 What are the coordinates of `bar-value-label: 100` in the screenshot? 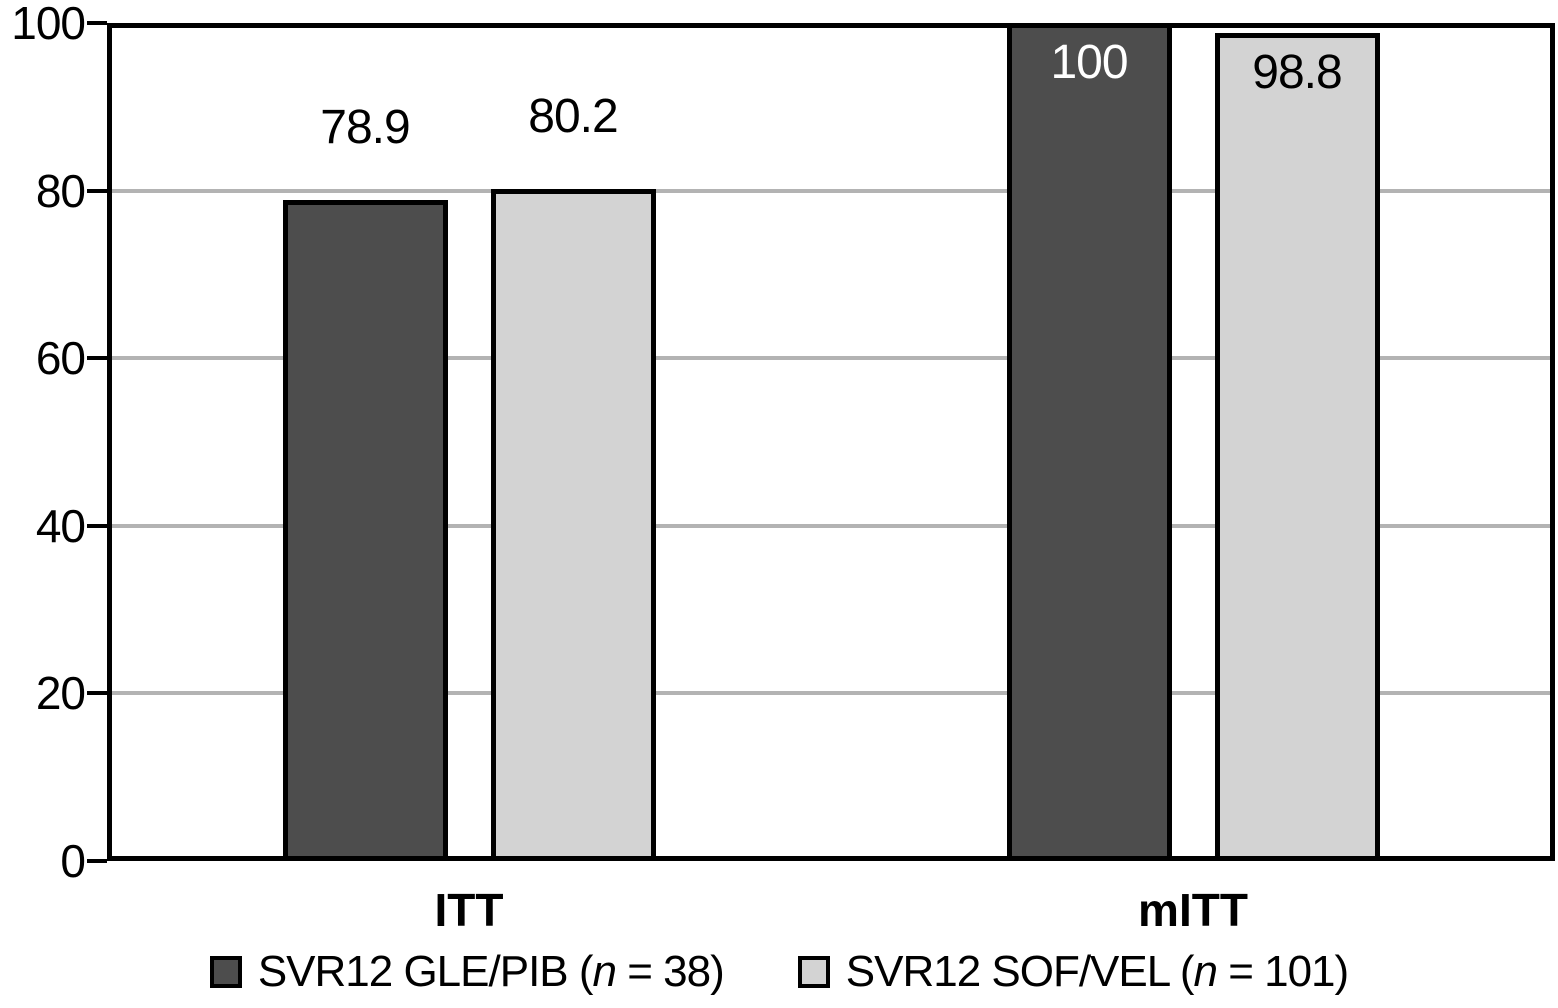 It's located at (1089, 62).